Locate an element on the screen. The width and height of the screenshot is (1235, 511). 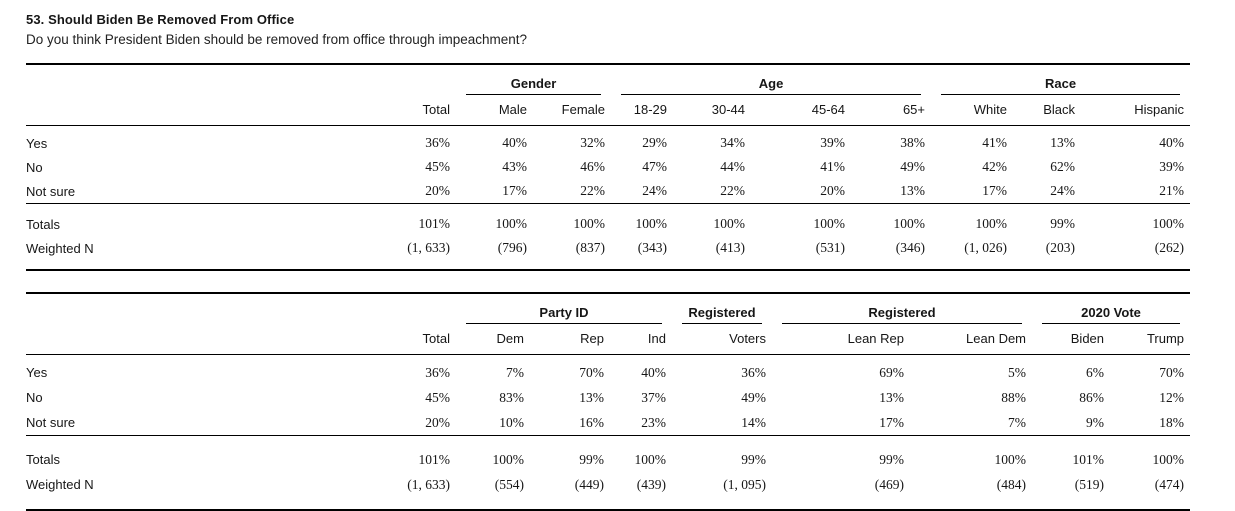
column-header: Hispanic is located at coordinates (1136, 110).